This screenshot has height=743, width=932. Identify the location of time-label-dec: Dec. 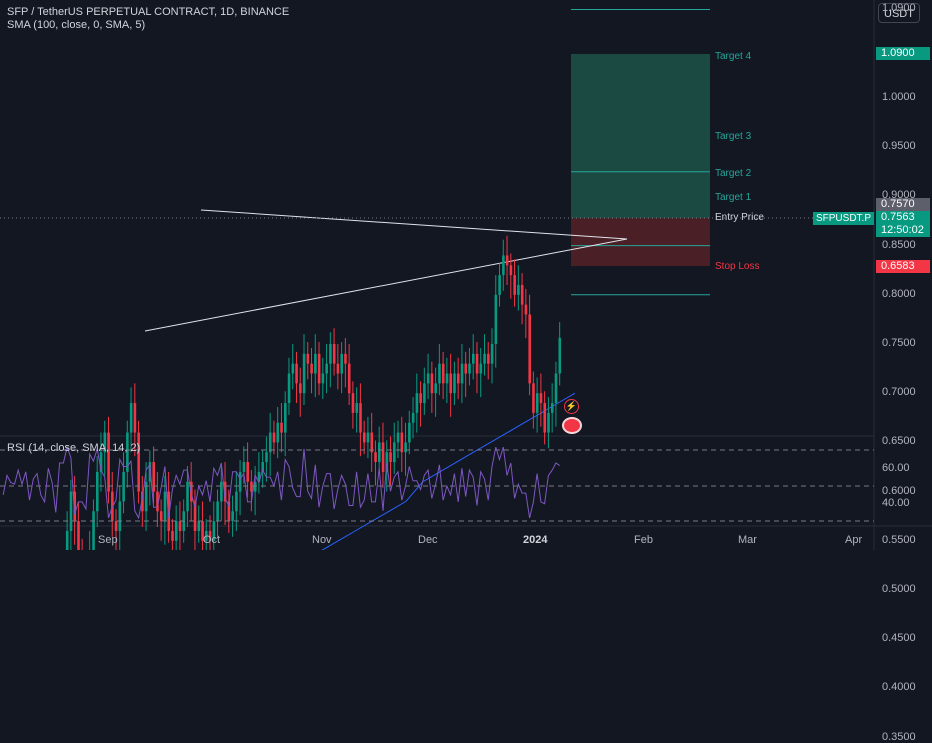
(428, 540).